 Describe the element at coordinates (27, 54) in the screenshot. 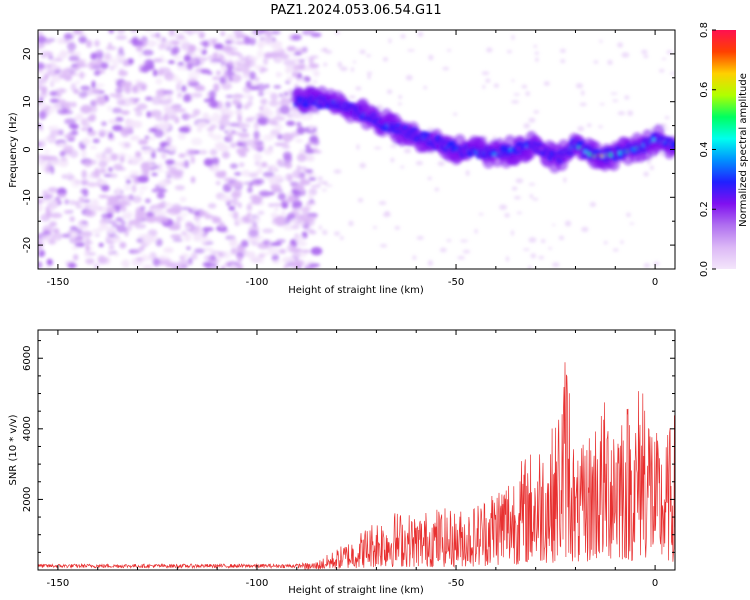

I see `y-tick-label: 20` at that location.